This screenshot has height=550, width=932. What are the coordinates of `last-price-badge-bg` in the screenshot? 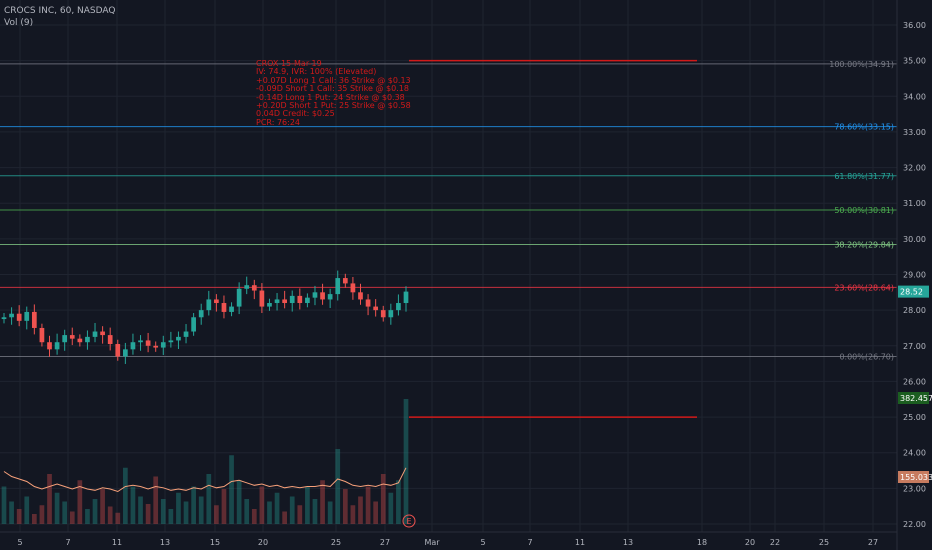 It's located at (913, 291).